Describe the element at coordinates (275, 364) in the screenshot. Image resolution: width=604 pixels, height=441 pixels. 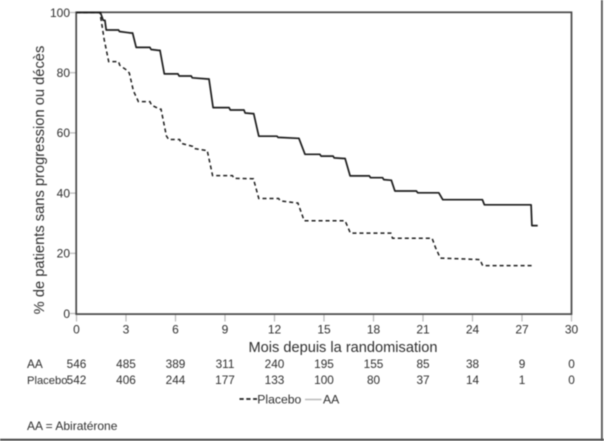
I see `svg-text: 240` at that location.